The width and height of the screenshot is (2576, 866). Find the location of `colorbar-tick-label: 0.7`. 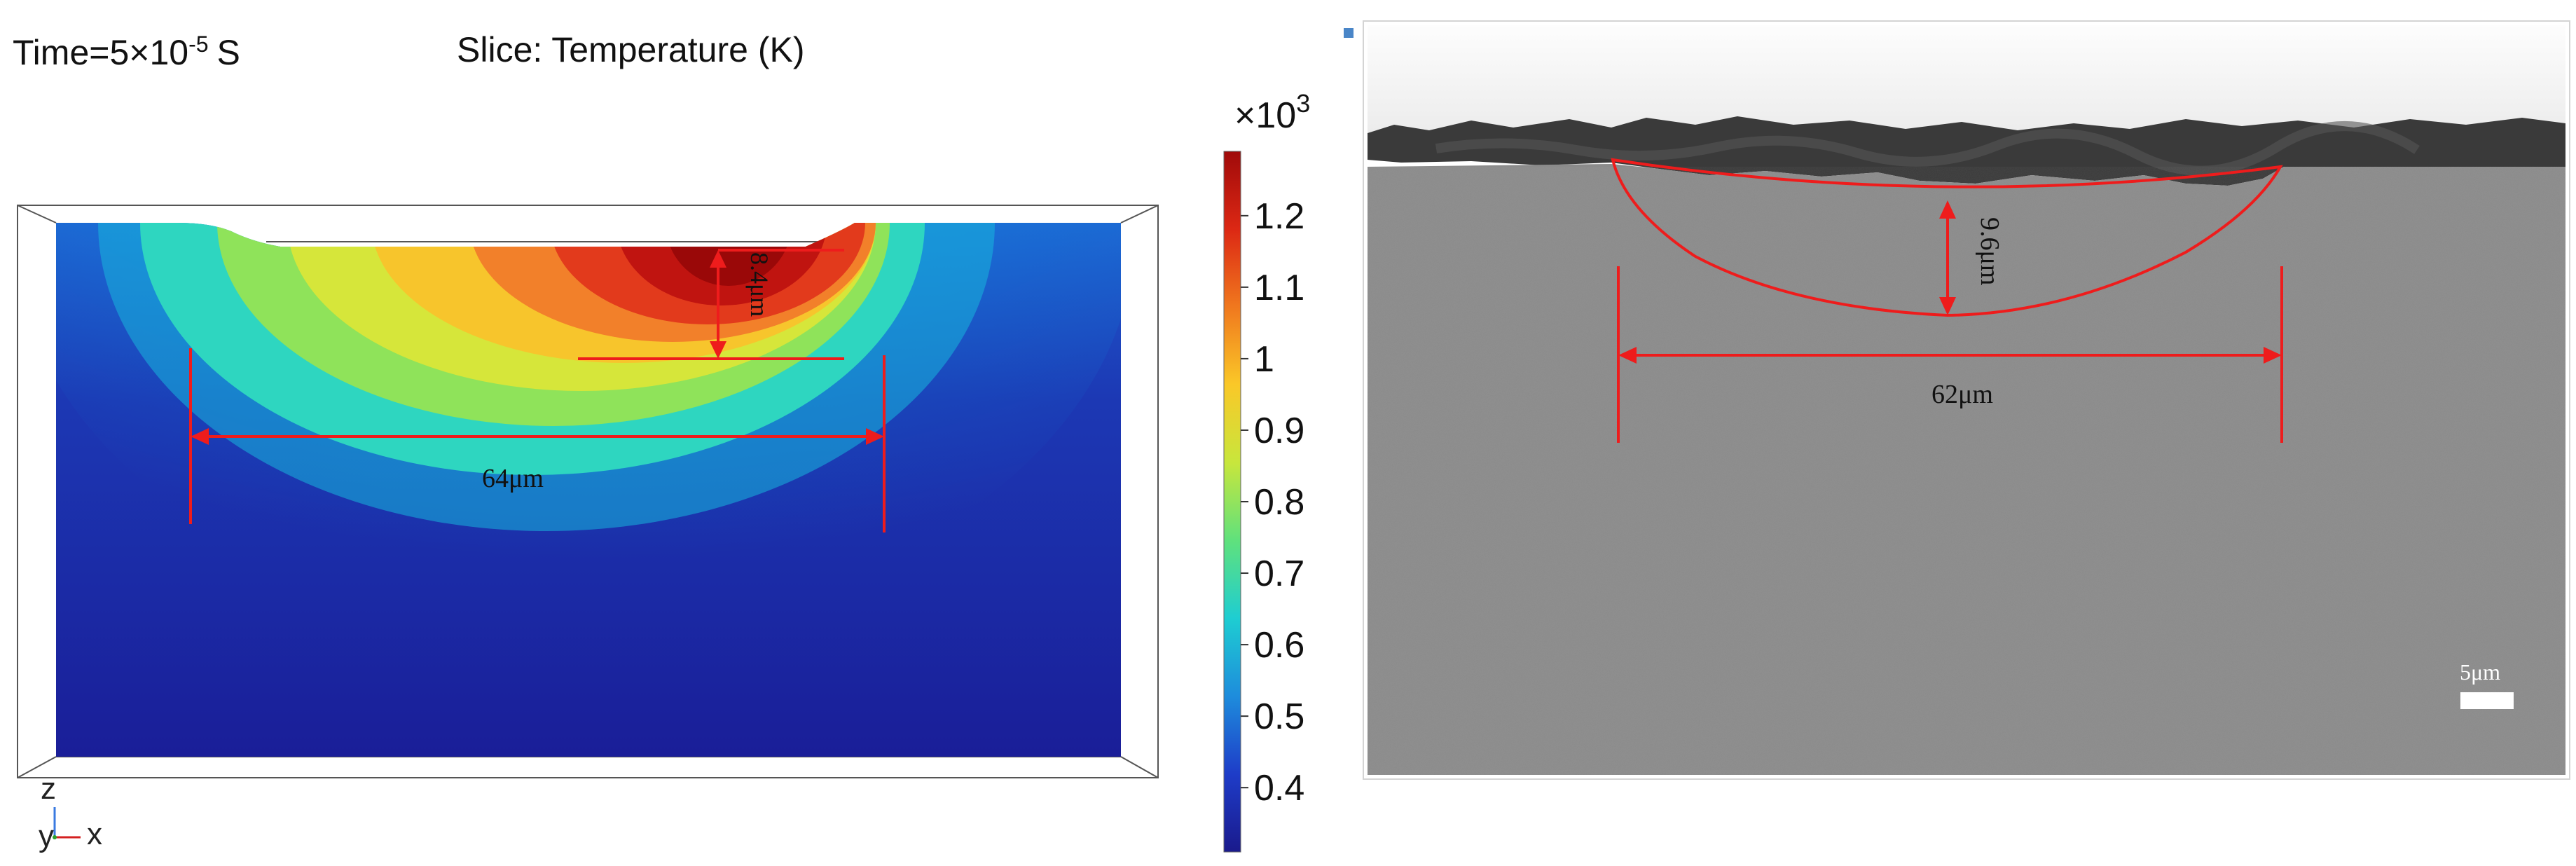

colorbar-tick-label: 0.7 is located at coordinates (1279, 574).